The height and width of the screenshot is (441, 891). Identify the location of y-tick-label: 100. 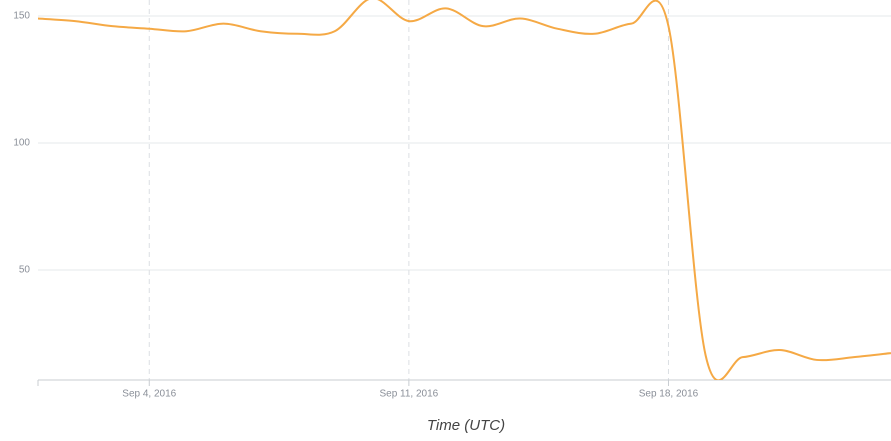
(21, 143).